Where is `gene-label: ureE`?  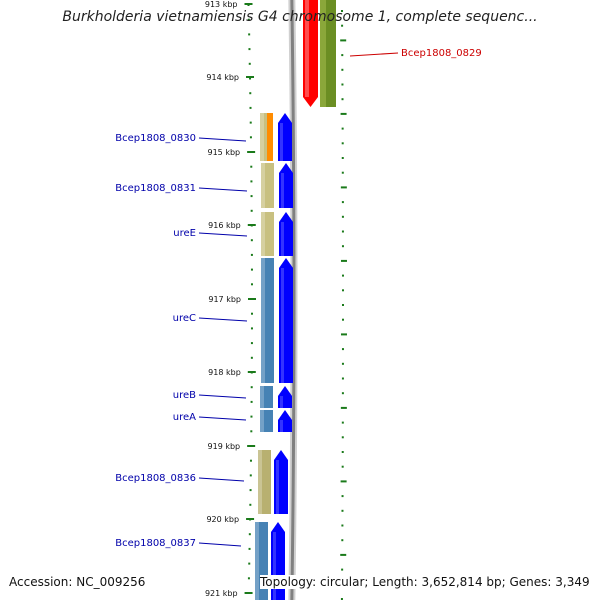
gene-label: ureE is located at coordinates (184, 233).